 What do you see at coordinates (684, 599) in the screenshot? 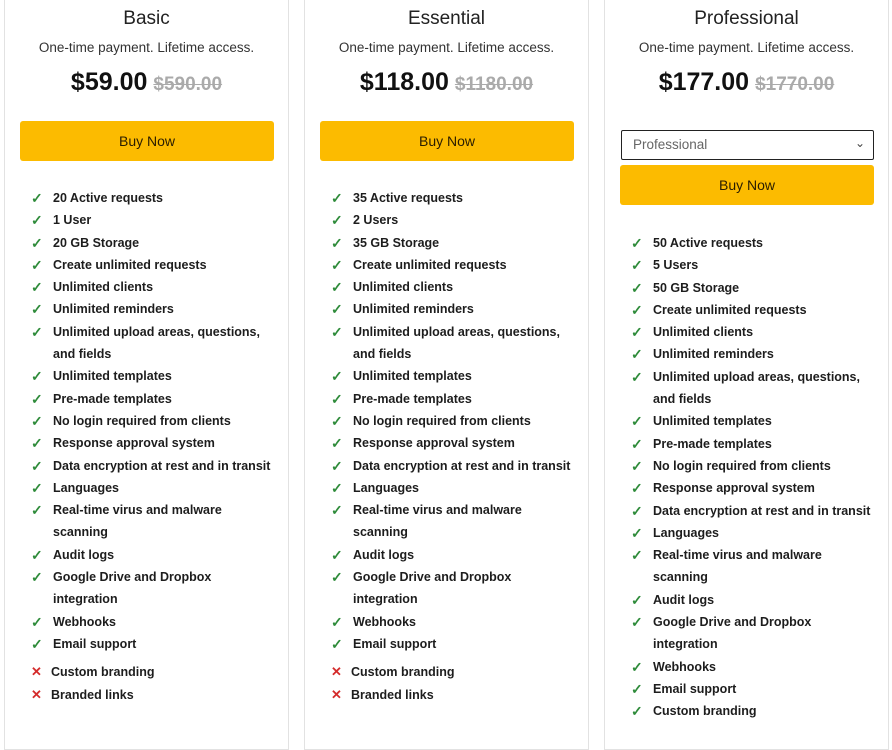
I see `feature-text: Audit logs` at bounding box center [684, 599].